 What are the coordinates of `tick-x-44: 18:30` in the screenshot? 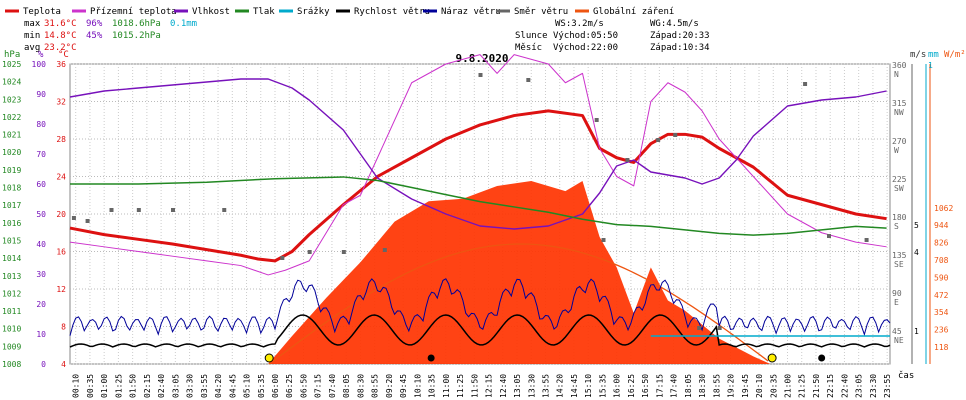 It's located at (702, 386).